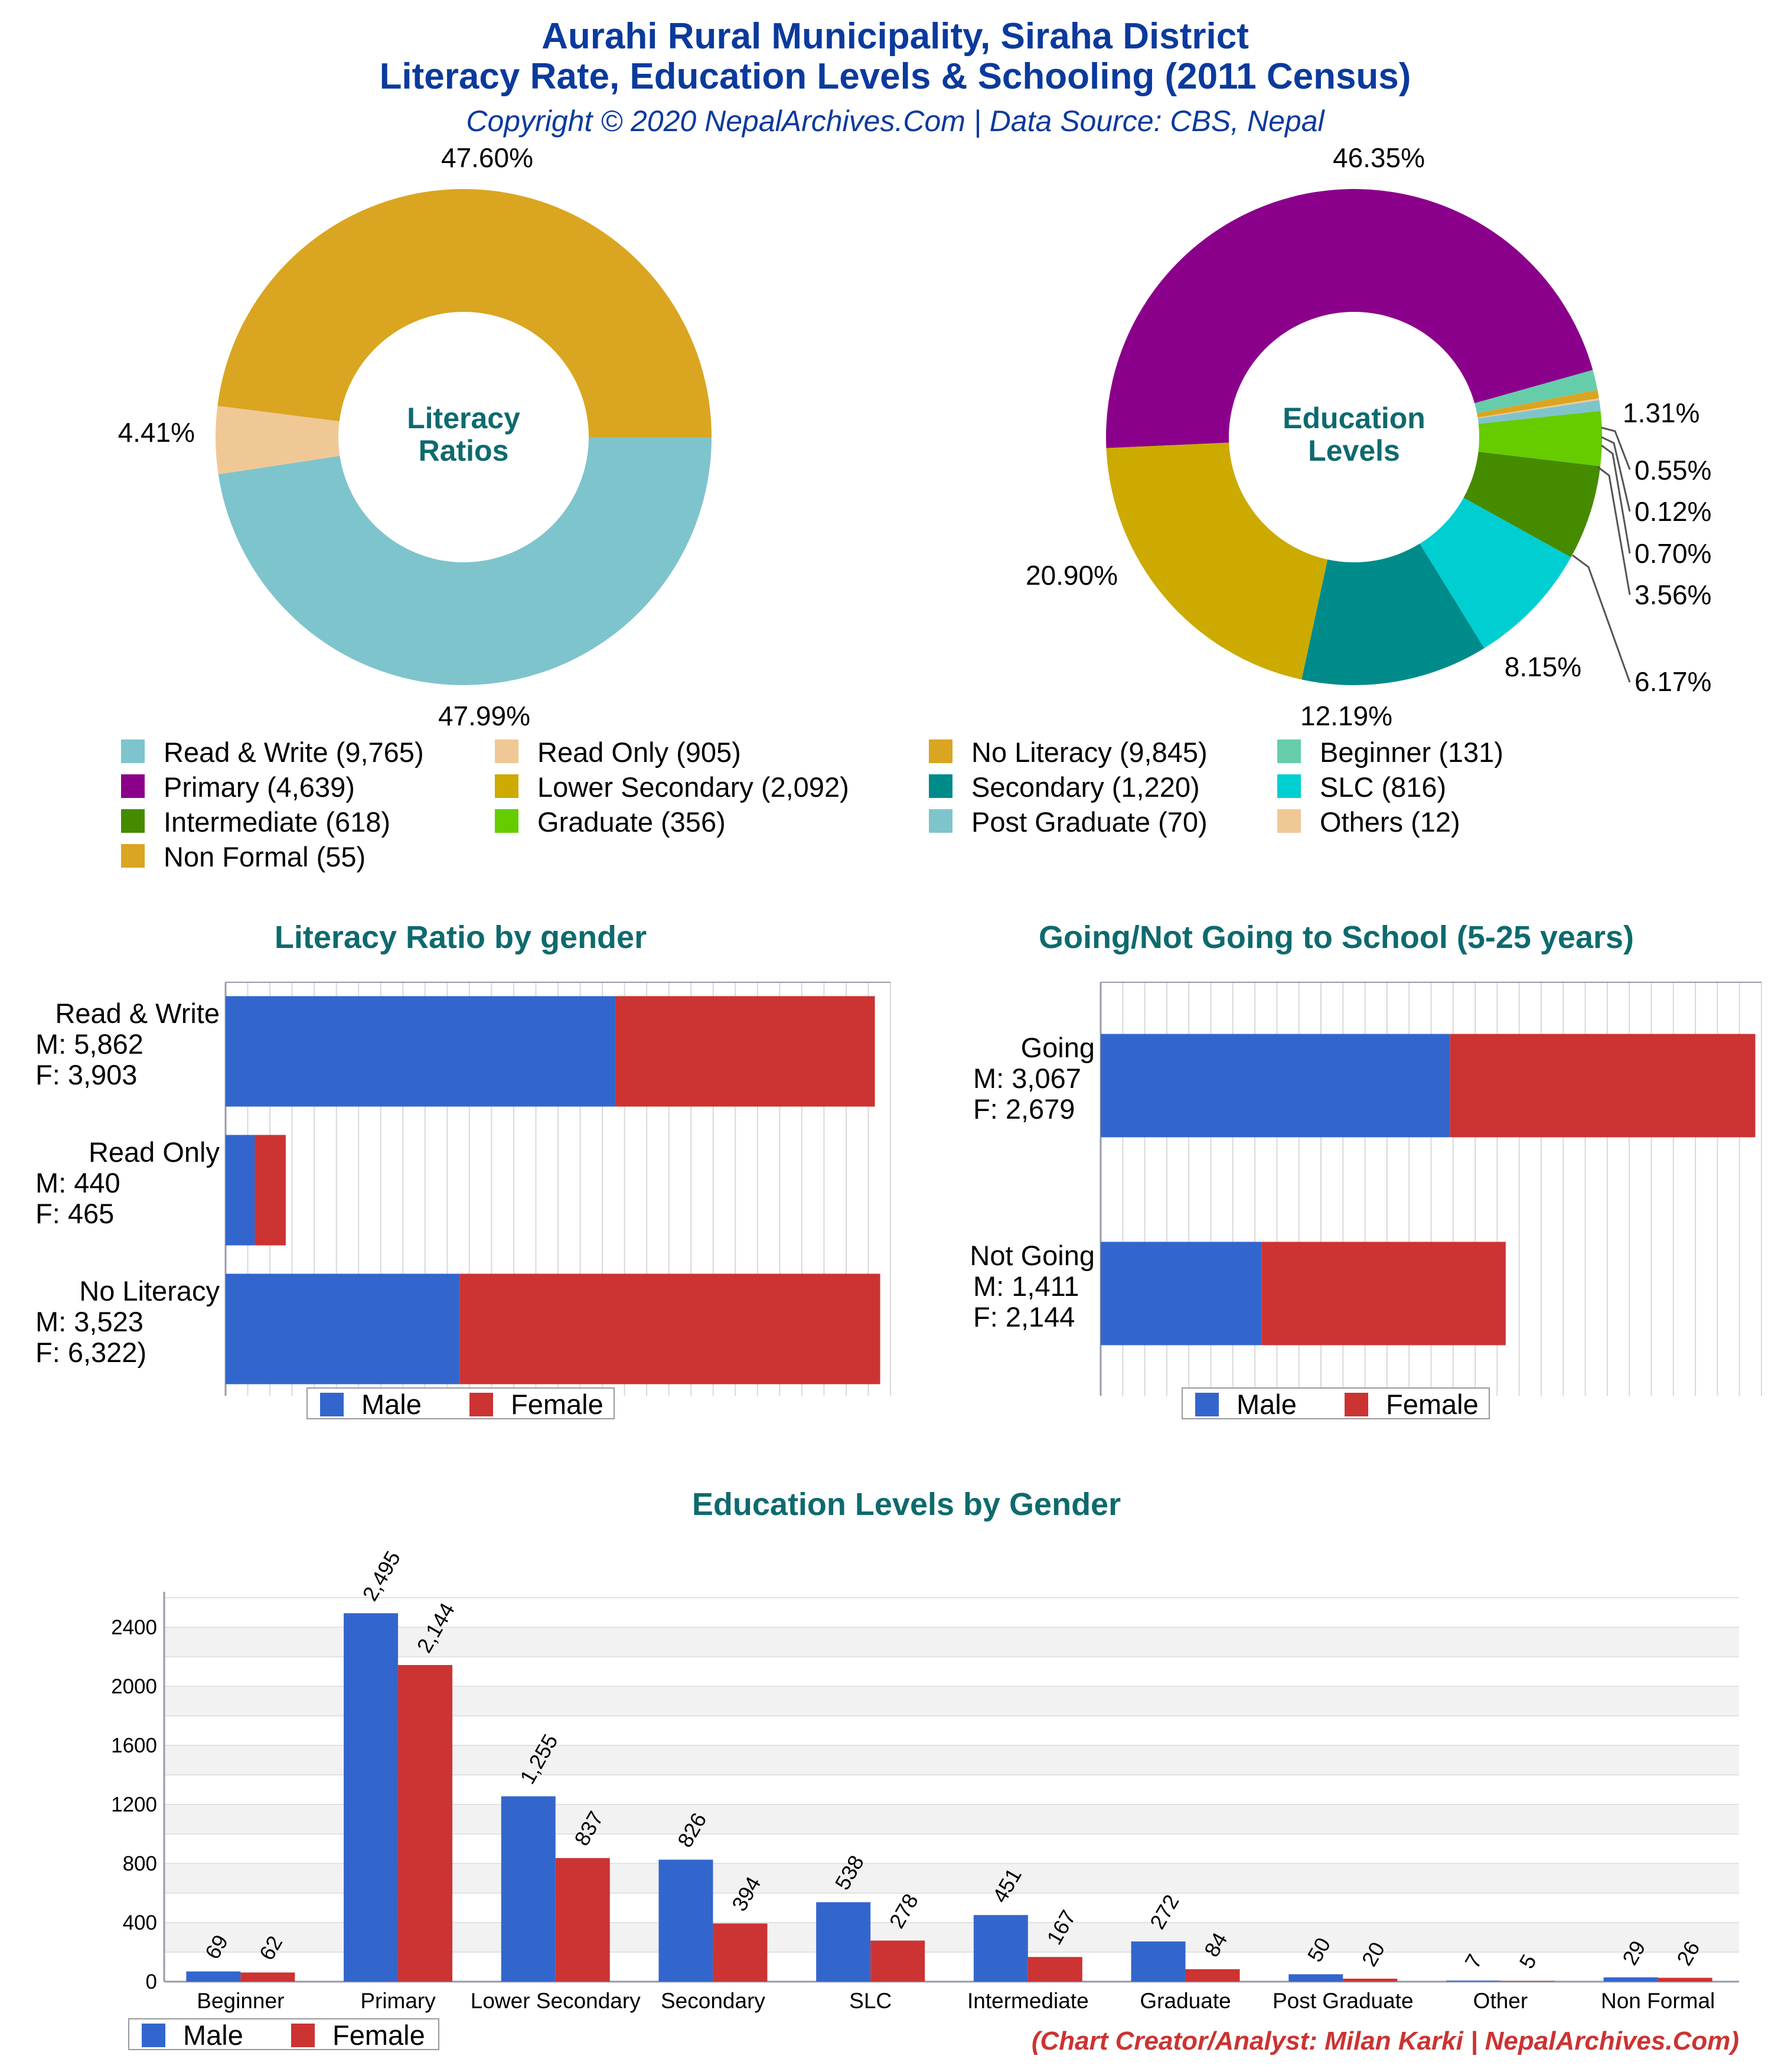 This screenshot has width=1791, height=2072. Describe the element at coordinates (265, 856) in the screenshot. I see `legend-label-non-formal-55: Non Formal (55)` at that location.